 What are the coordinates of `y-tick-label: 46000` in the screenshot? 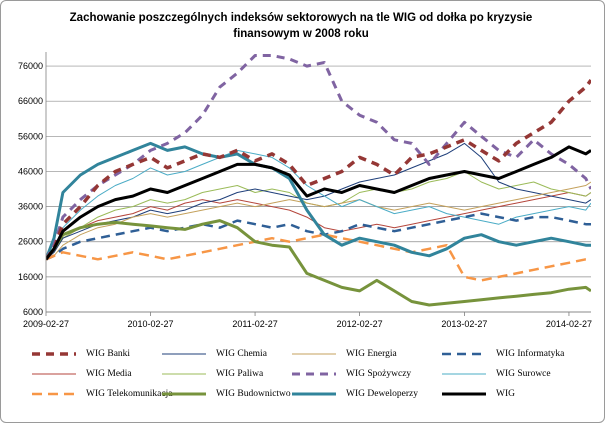 It's located at (30, 171).